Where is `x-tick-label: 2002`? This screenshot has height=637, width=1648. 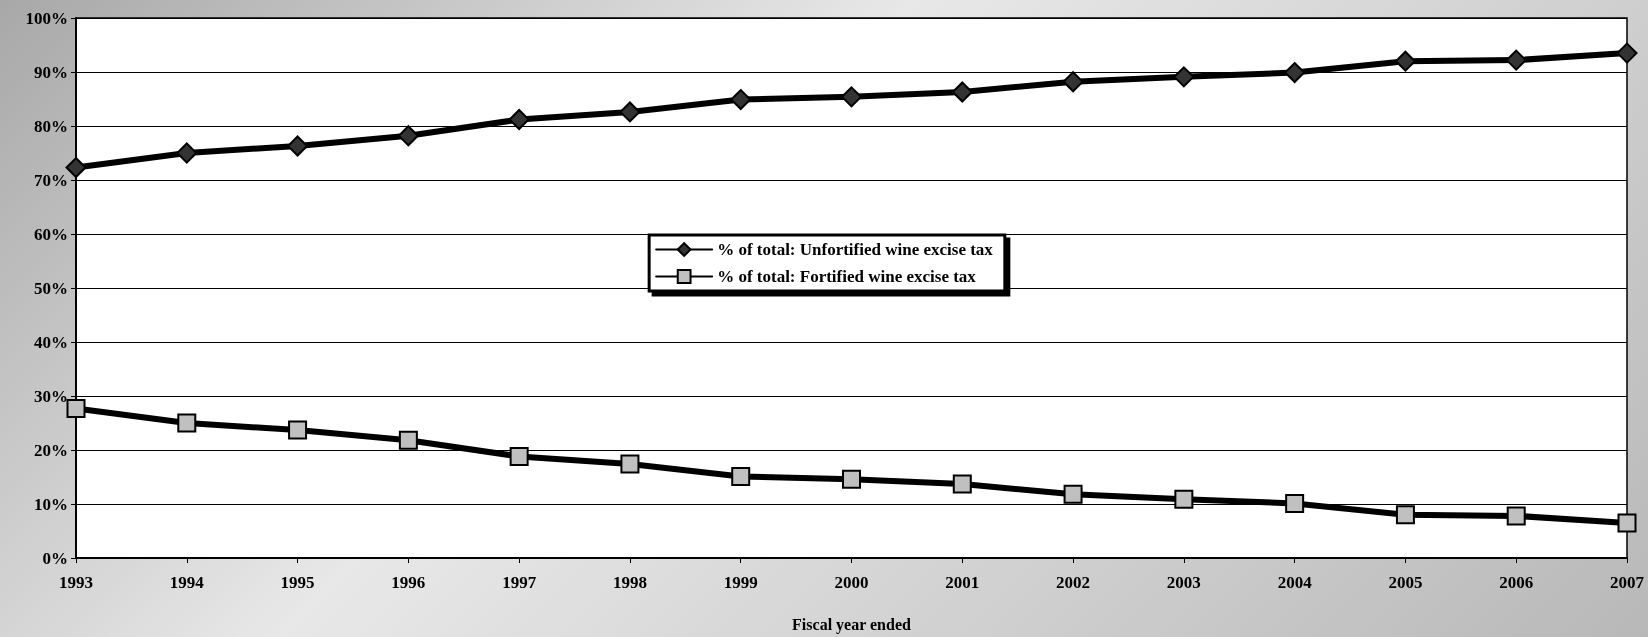
x-tick-label: 2002 is located at coordinates (1073, 582).